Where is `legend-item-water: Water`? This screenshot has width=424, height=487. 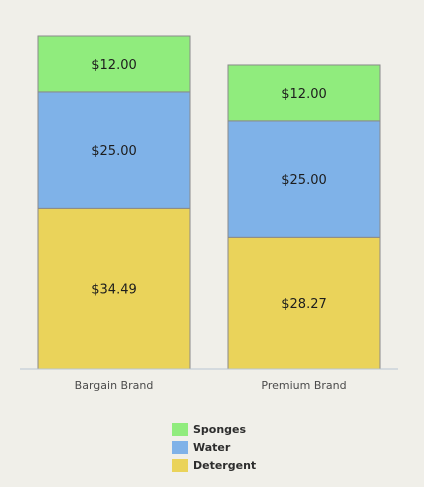 legend-item-water: Water is located at coordinates (242, 447).